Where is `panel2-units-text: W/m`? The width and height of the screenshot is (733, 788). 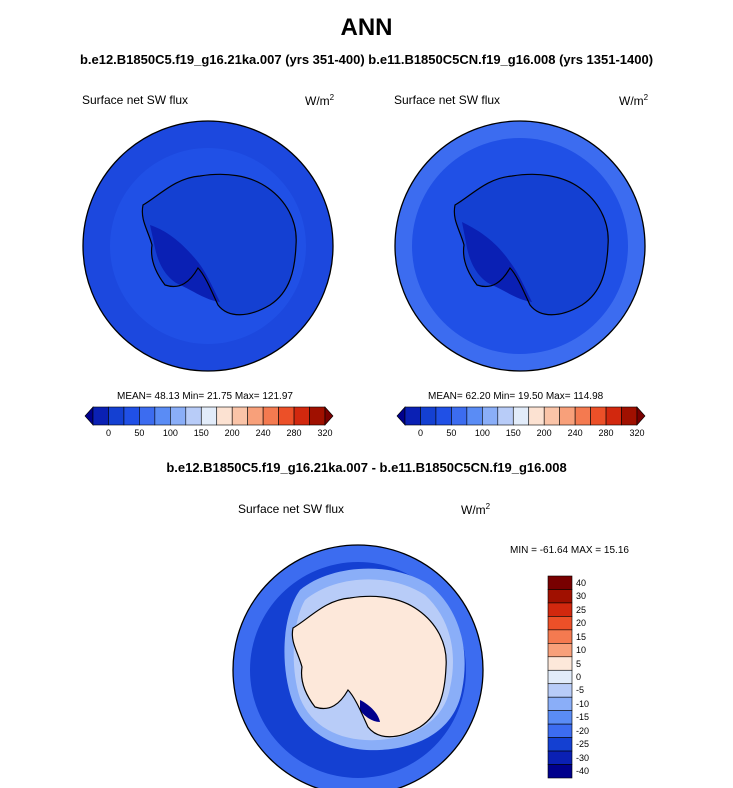
panel2-units-text: W/m is located at coordinates (631, 101).